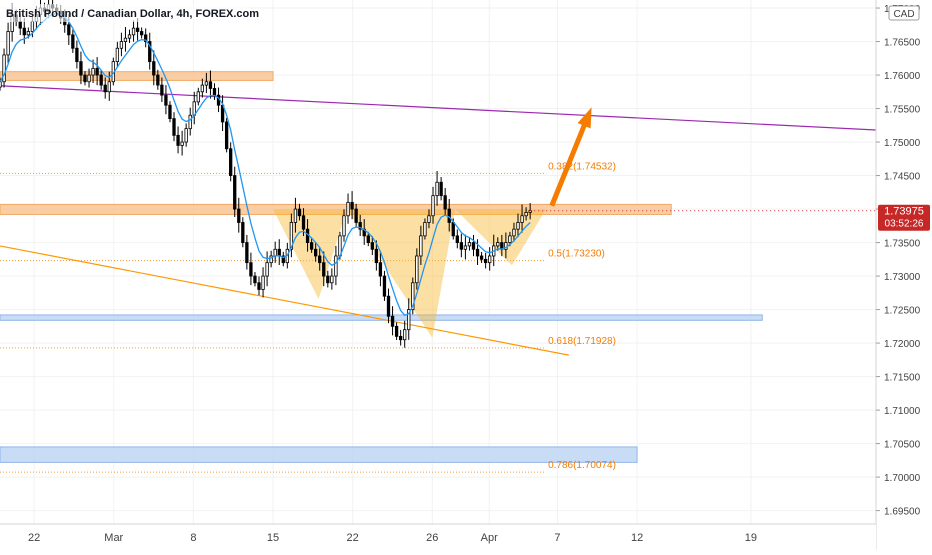  I want to click on time-axis-panel, so click(438, 537).